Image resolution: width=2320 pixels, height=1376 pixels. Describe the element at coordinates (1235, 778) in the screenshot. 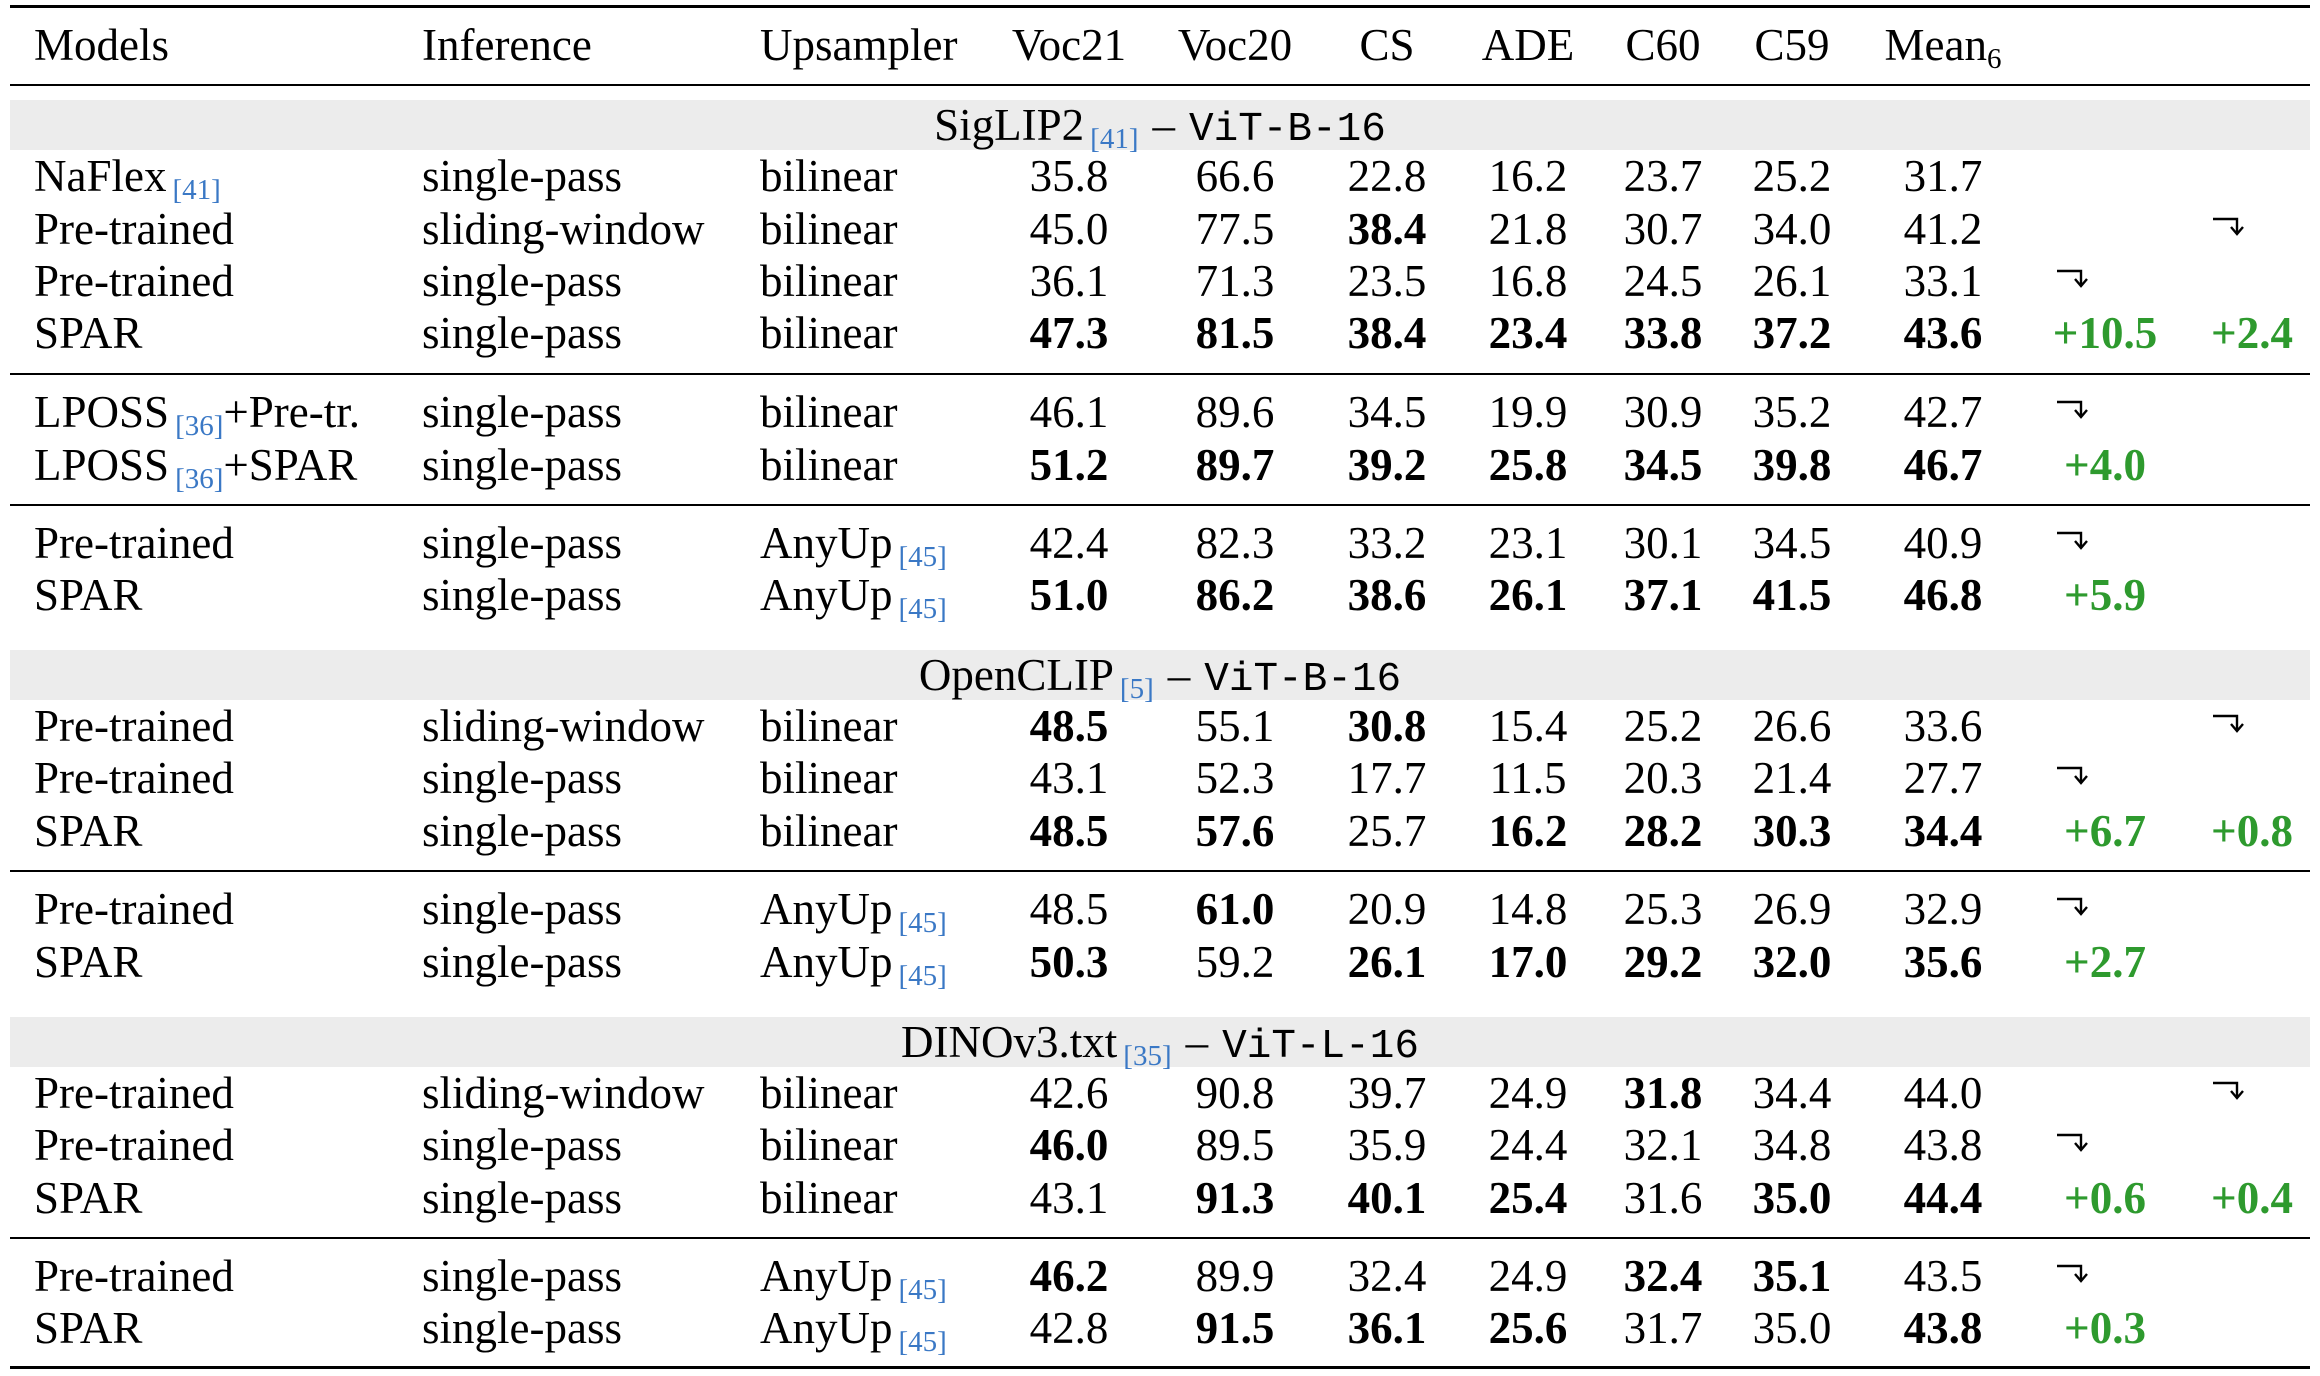

I see `score-cell: 52.3` at that location.